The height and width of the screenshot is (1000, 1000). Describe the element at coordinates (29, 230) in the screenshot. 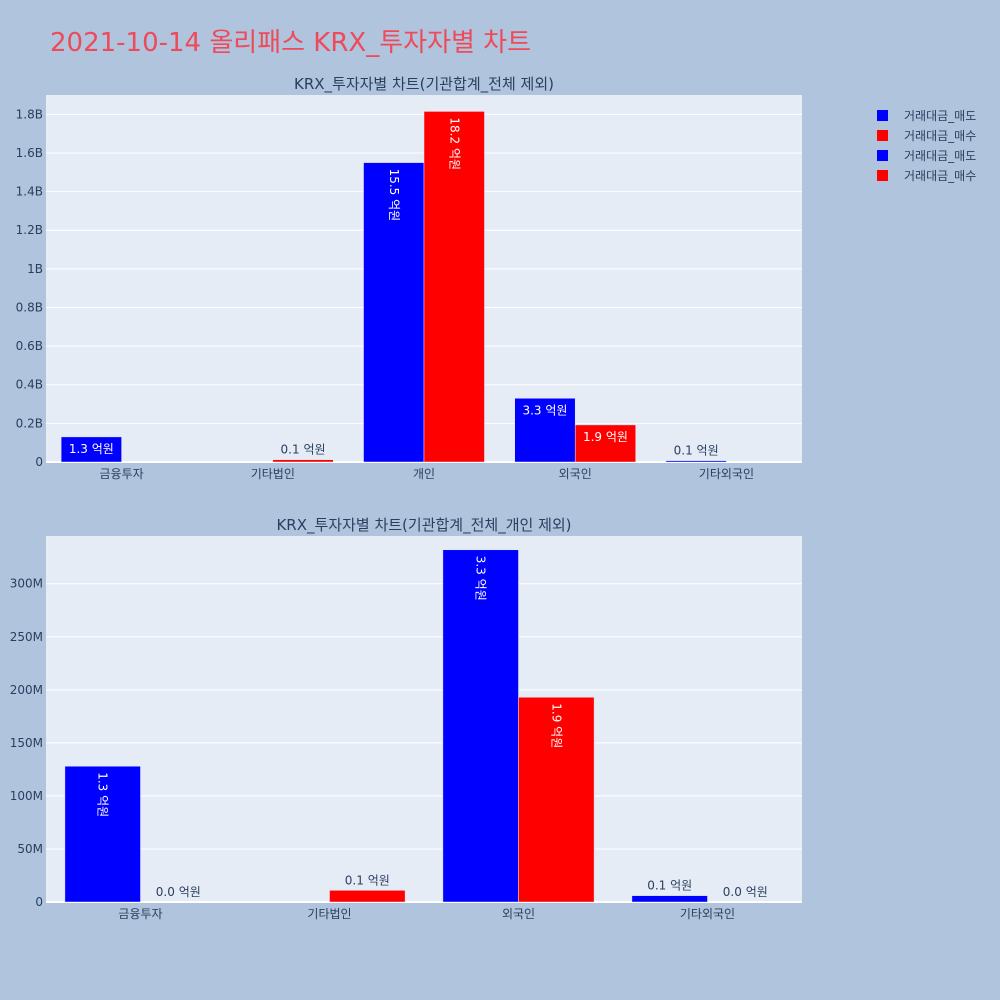

I see `y-tick-label: 1.2B` at that location.